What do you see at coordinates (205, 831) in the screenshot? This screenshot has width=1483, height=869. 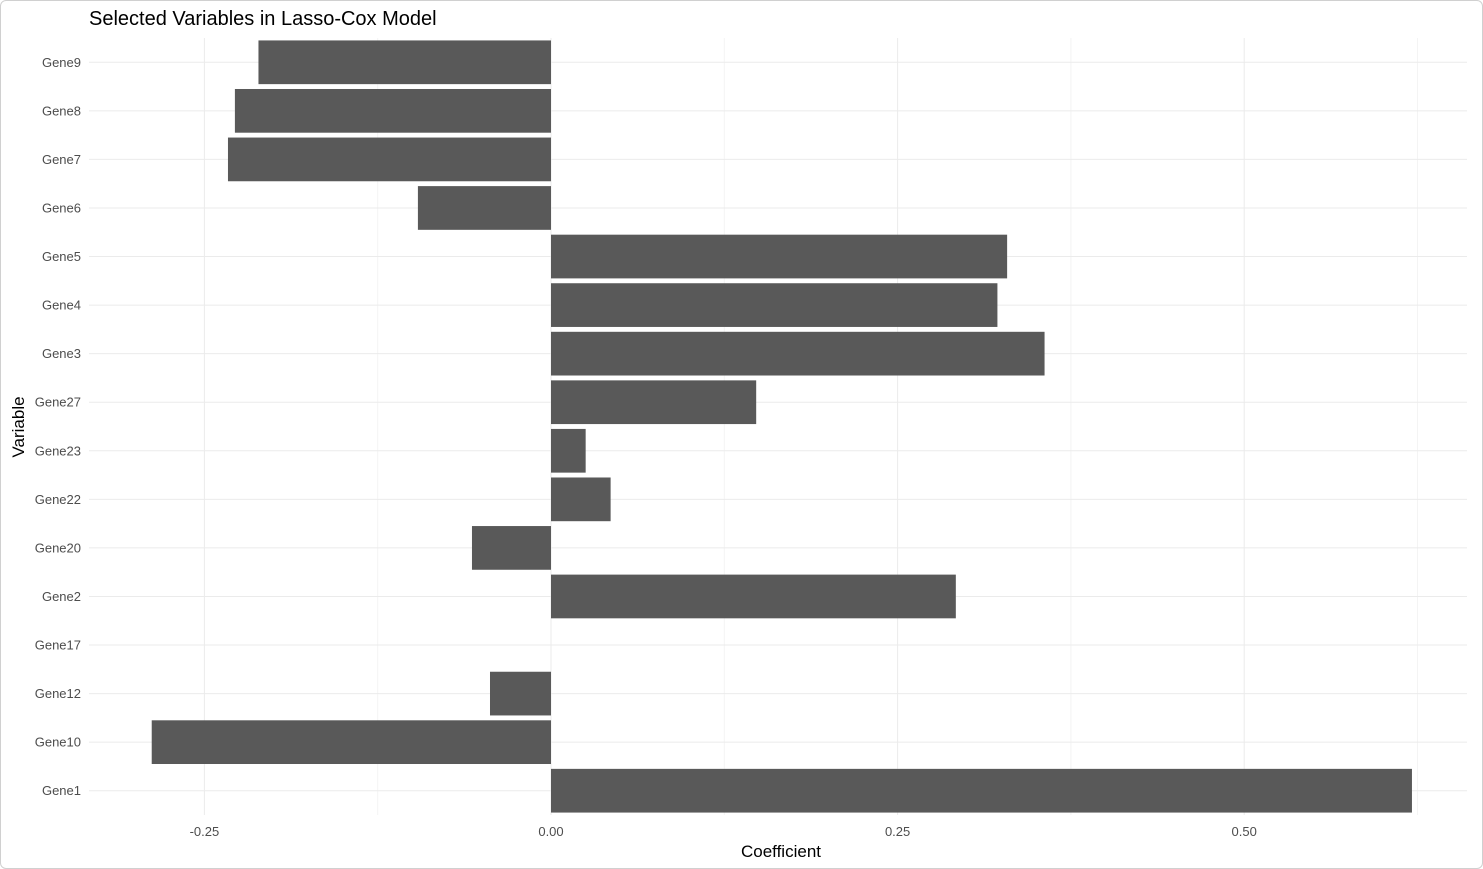 I see `x-tick-label: -0.25` at bounding box center [205, 831].